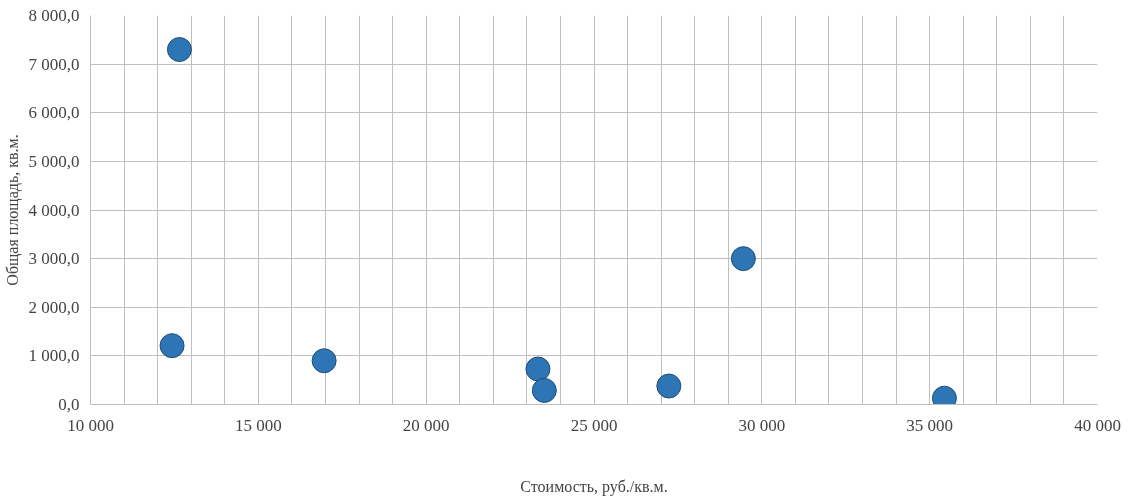 This screenshot has width=1137, height=497. Describe the element at coordinates (54, 15) in the screenshot. I see `y-tick-label: 8 000,0` at that location.